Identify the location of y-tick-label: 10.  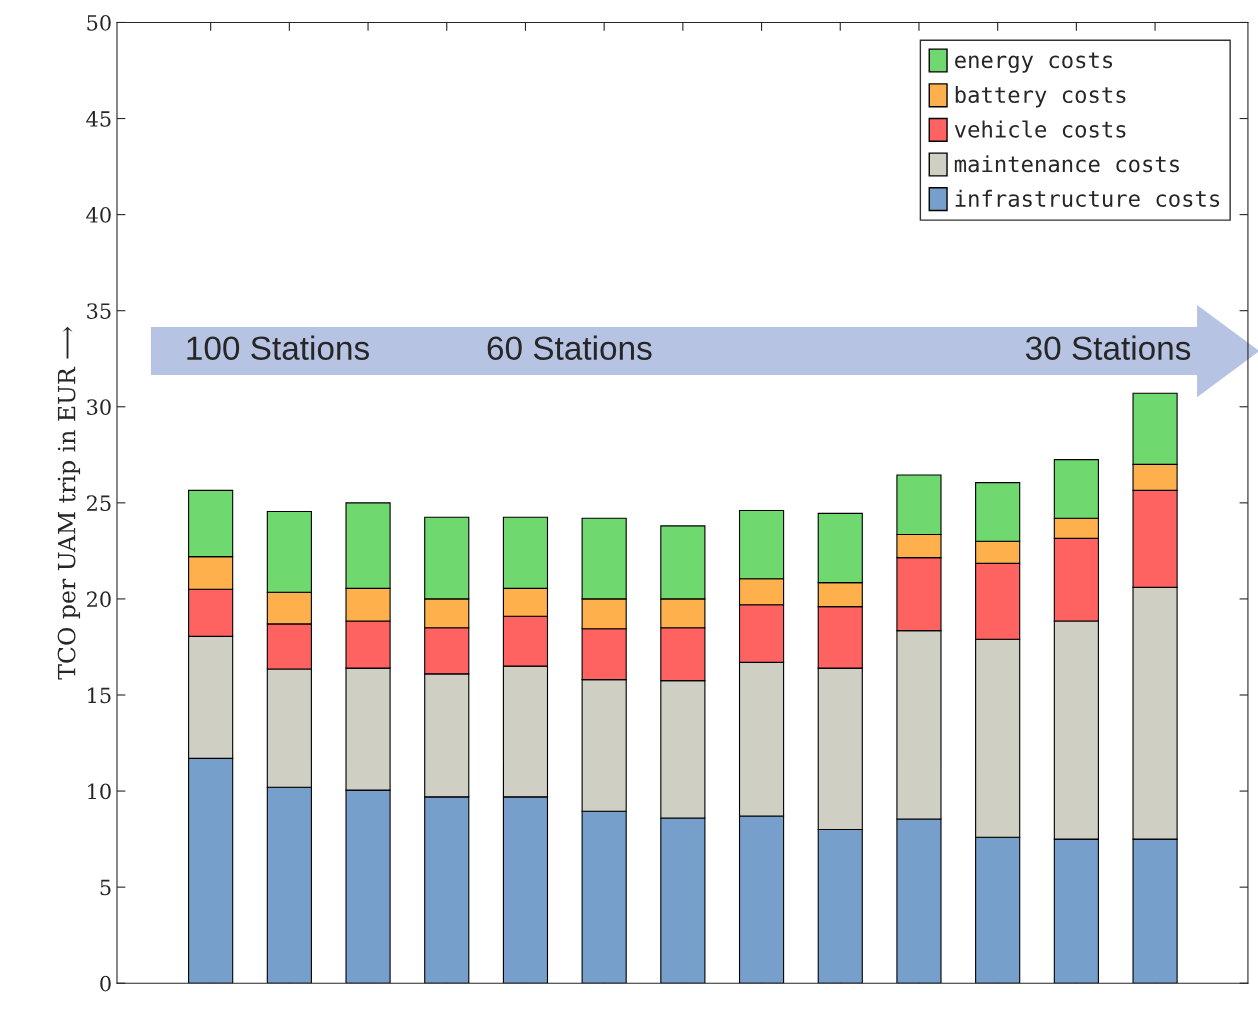
(99, 791).